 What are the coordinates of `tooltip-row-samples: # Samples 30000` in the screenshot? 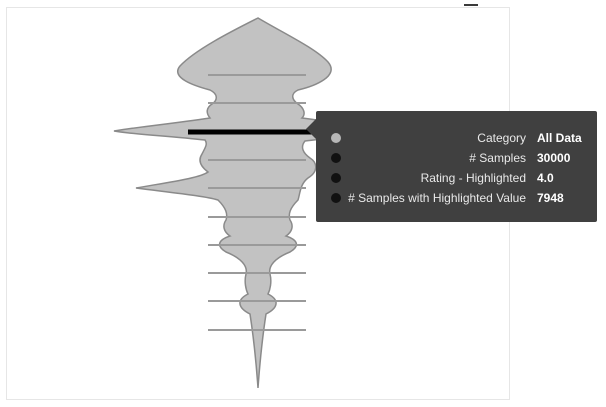 It's located at (456, 158).